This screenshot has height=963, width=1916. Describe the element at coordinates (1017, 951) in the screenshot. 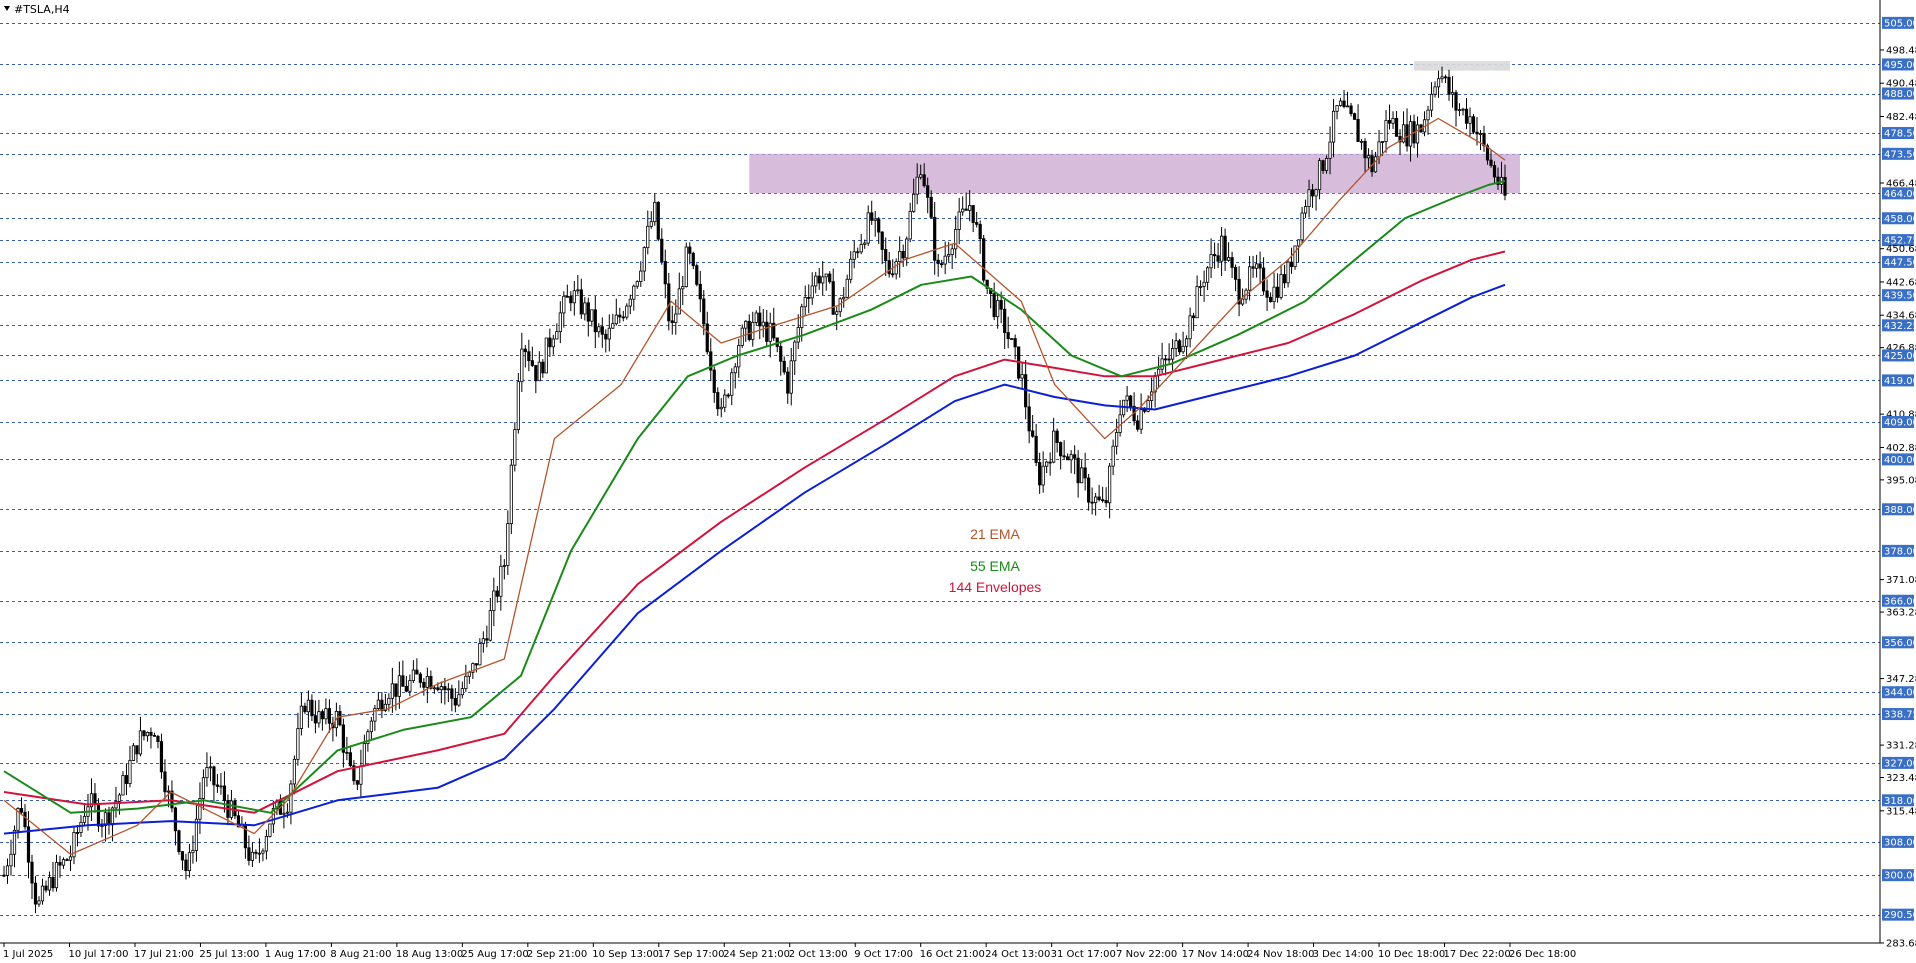

I see `time-tick: 24 Oct 13:00` at that location.